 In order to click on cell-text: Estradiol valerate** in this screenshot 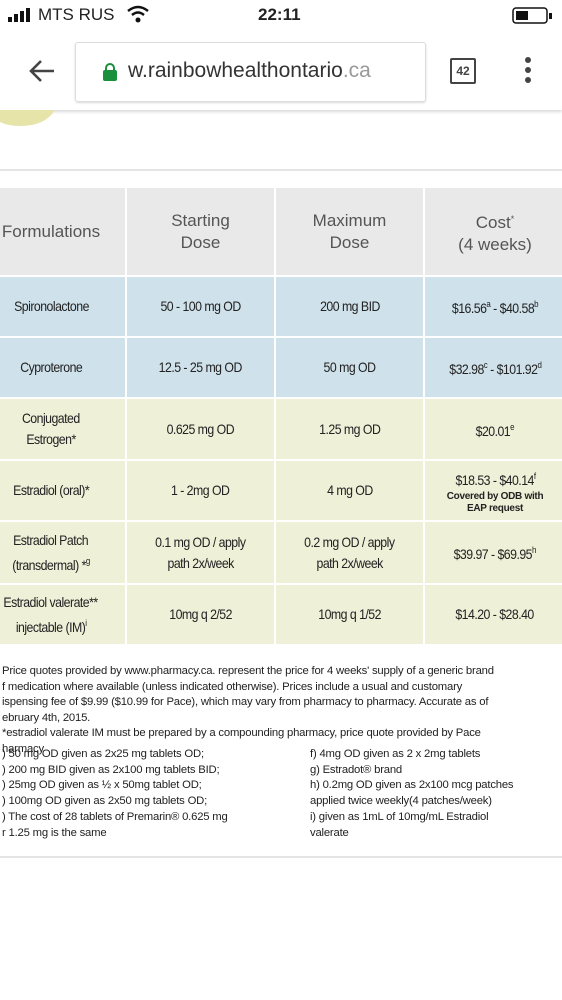, I will do `click(51, 601)`.